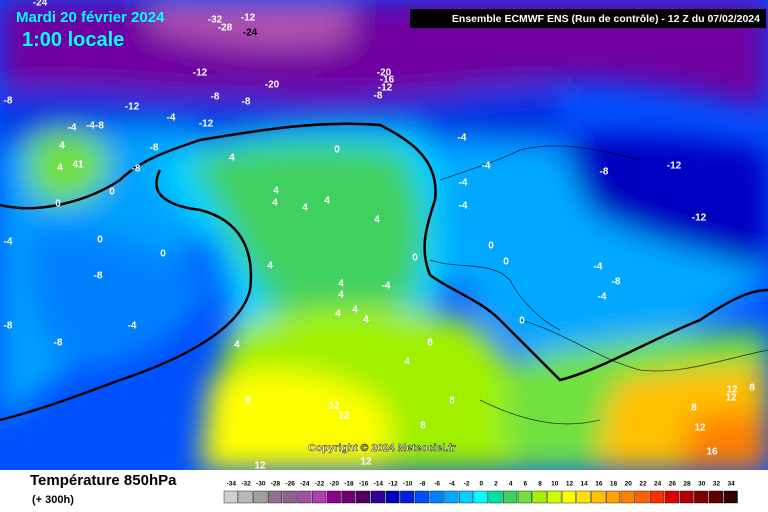 The height and width of the screenshot is (512, 768). I want to click on copyright: Copyright © 2024 Meteociel.fr, so click(382, 448).